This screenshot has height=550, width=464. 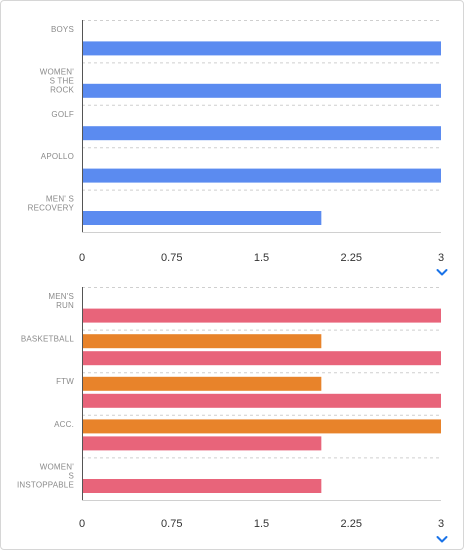 I want to click on category-label: GOLF, so click(x=62, y=114).